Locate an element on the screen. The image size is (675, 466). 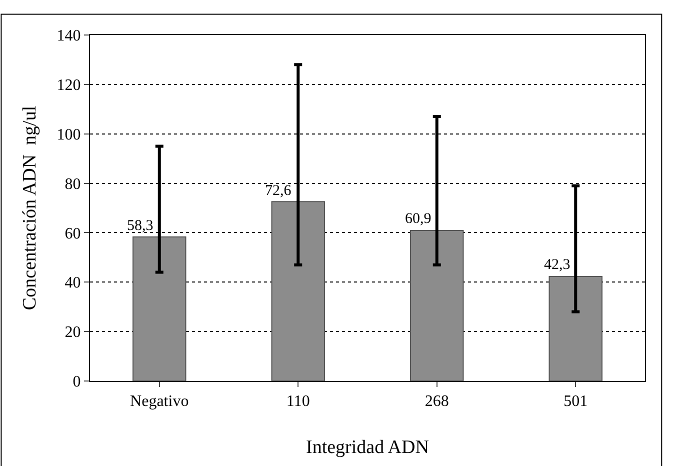
x-tick-label: 110 is located at coordinates (298, 401).